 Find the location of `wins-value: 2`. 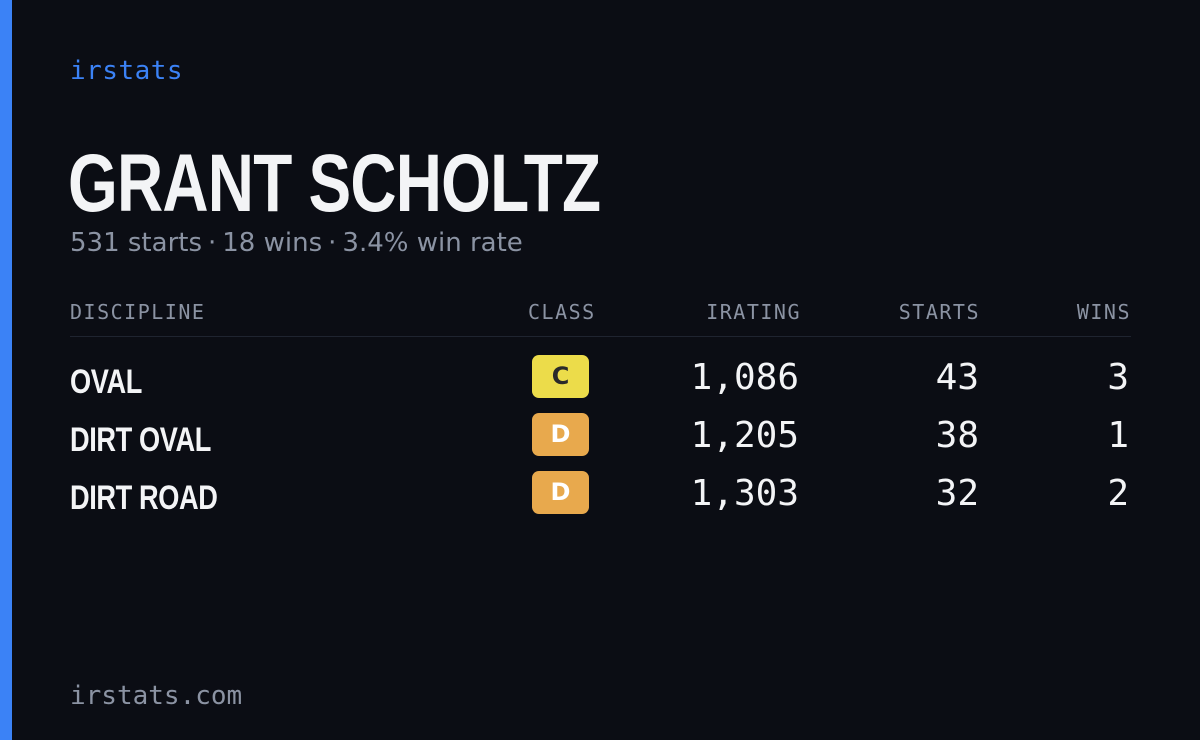

wins-value: 2 is located at coordinates (1118, 493).